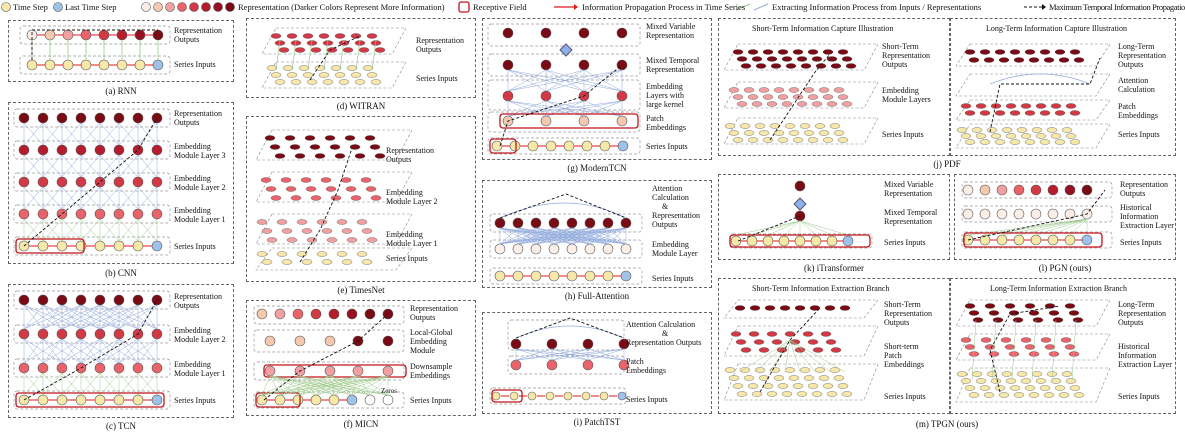 The width and height of the screenshot is (1185, 432). Describe the element at coordinates (670, 35) in the screenshot. I see `moderntcn-label: Representation` at that location.